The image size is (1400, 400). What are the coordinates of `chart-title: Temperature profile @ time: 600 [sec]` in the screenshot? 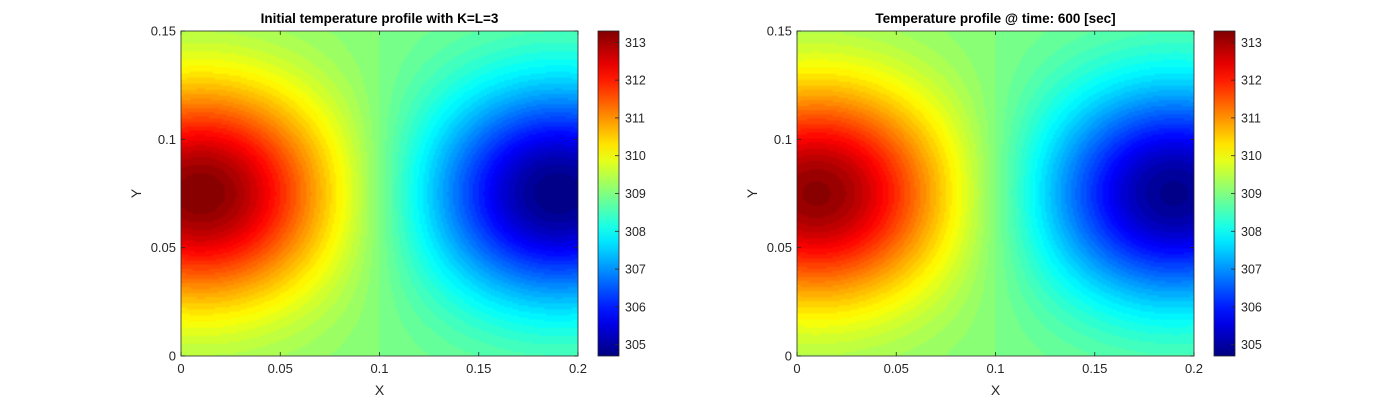 It's located at (995, 18).